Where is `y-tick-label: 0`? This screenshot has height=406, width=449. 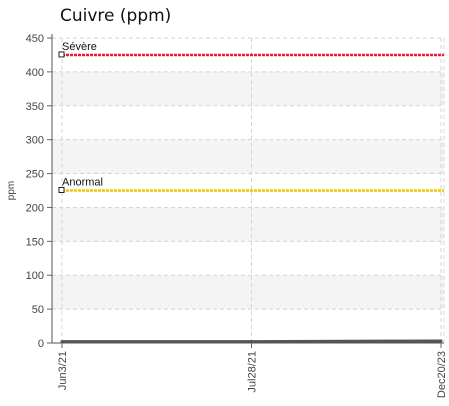
y-tick-label: 0 is located at coordinates (41, 344).